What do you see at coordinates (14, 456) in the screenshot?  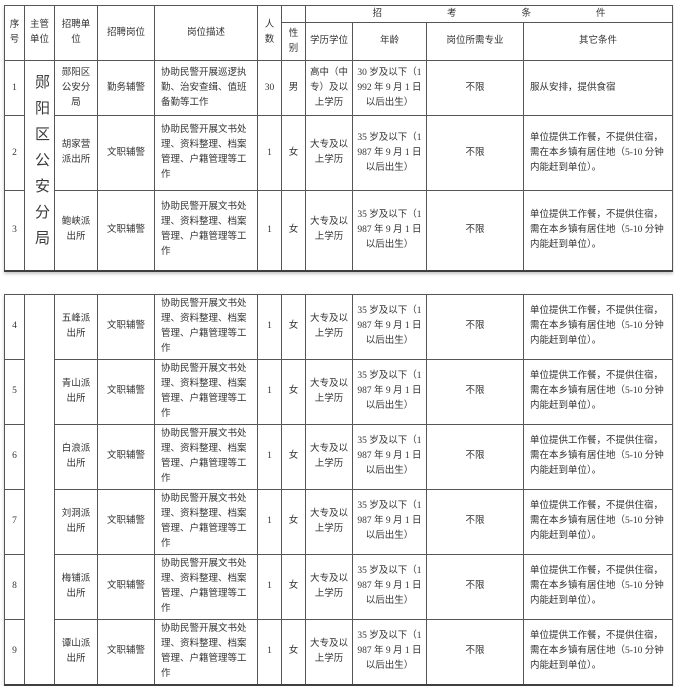 I see `cell-serial: 6` at bounding box center [14, 456].